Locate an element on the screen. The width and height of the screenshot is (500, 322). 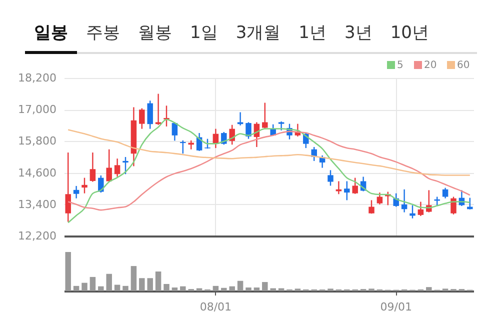
x-tick-label: 08/01 is located at coordinates (216, 307).